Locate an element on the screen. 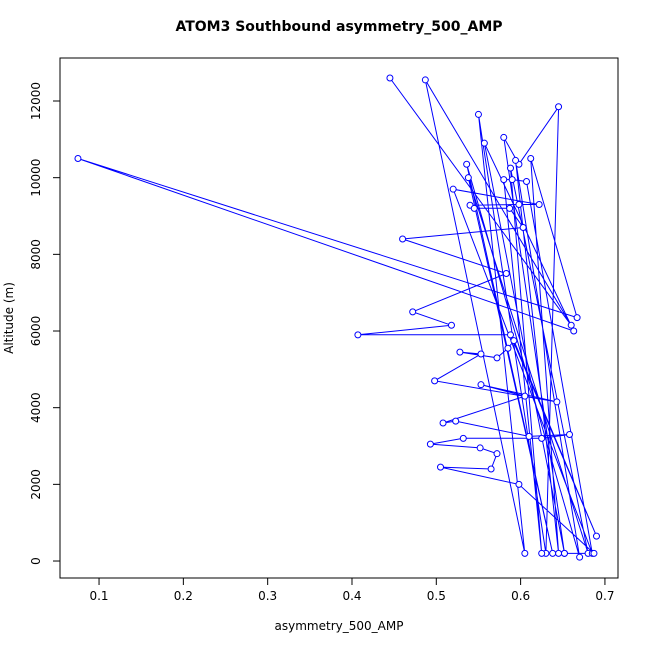  x-tick-label: 0.7 is located at coordinates (604, 596).